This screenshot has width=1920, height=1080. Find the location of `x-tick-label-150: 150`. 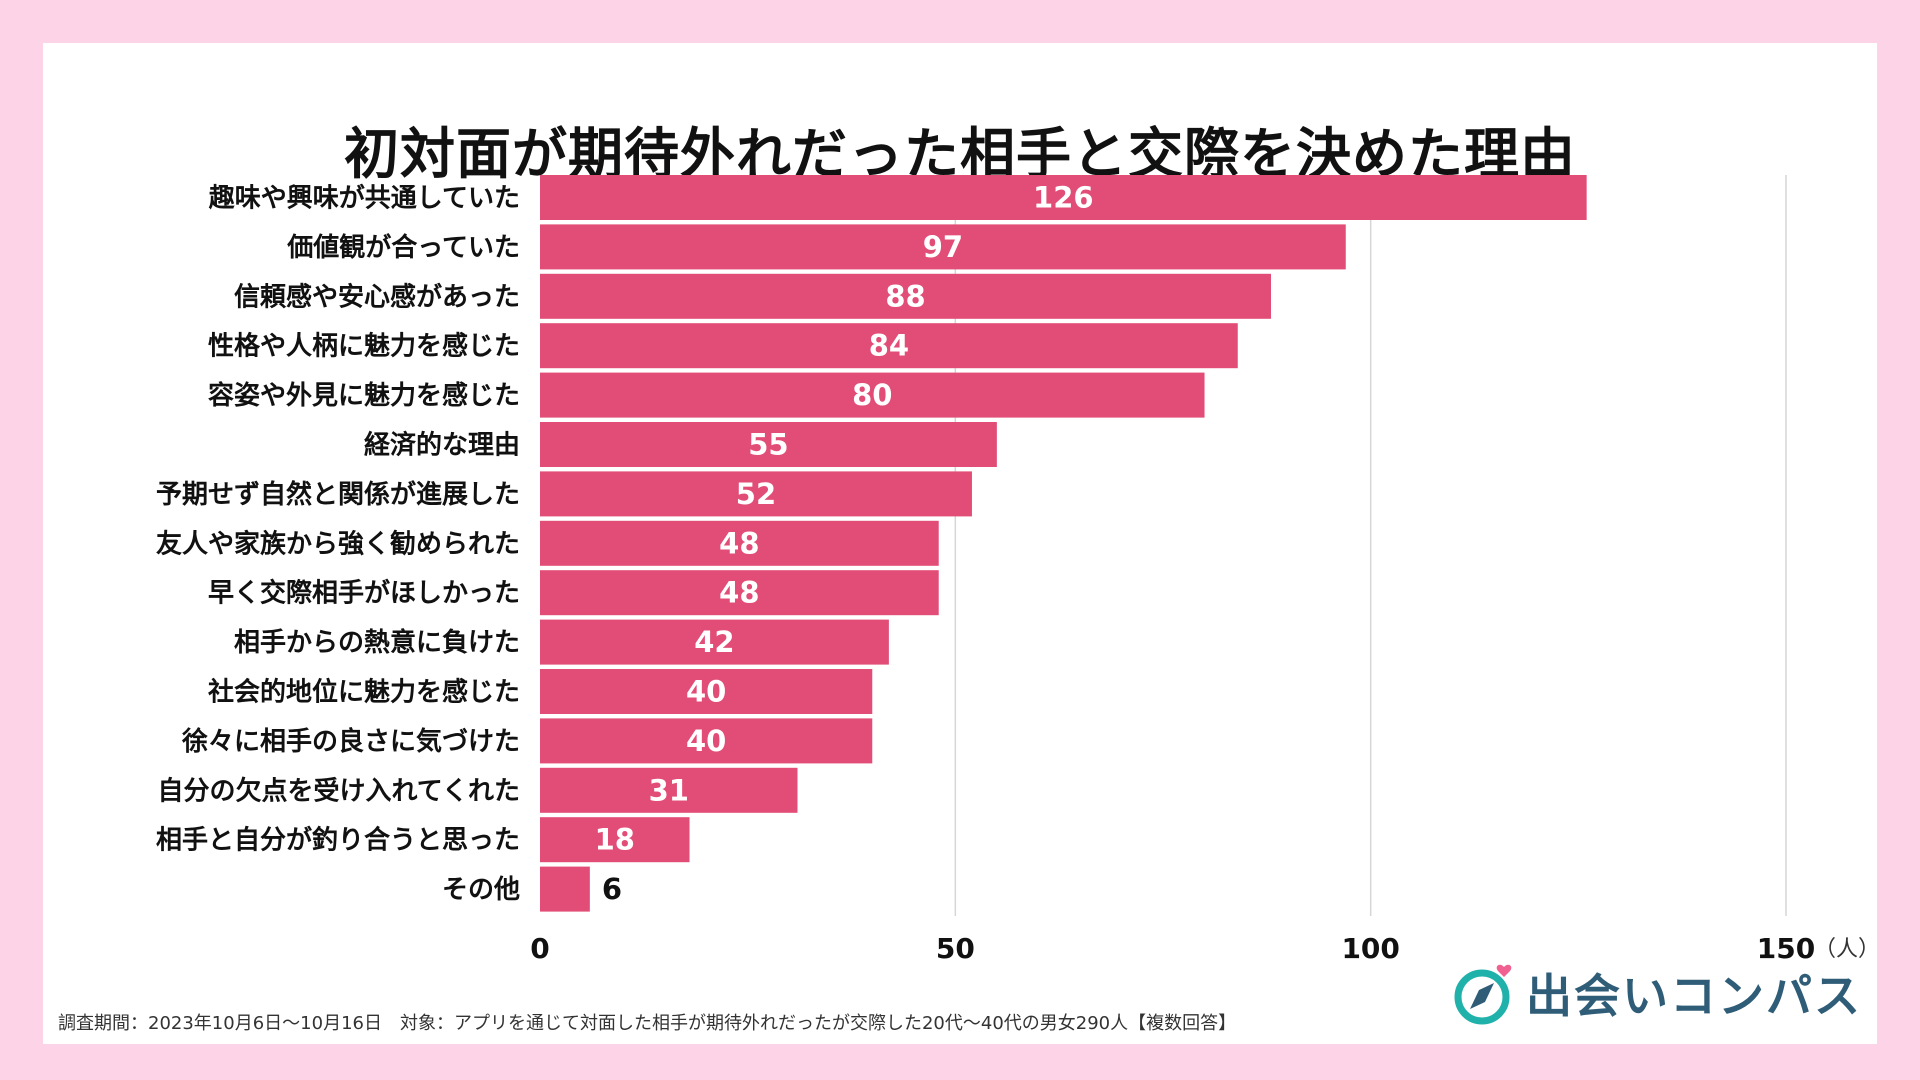

x-tick-label-150: 150 is located at coordinates (1786, 948).